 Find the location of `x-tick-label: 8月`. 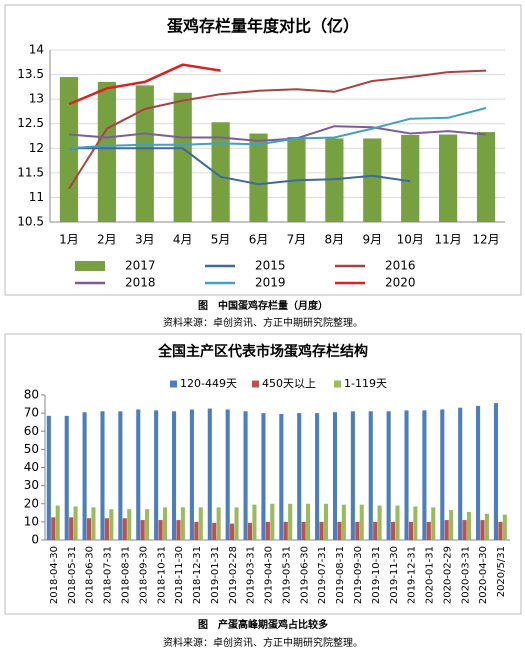

x-tick-label: 8月 is located at coordinates (335, 240).